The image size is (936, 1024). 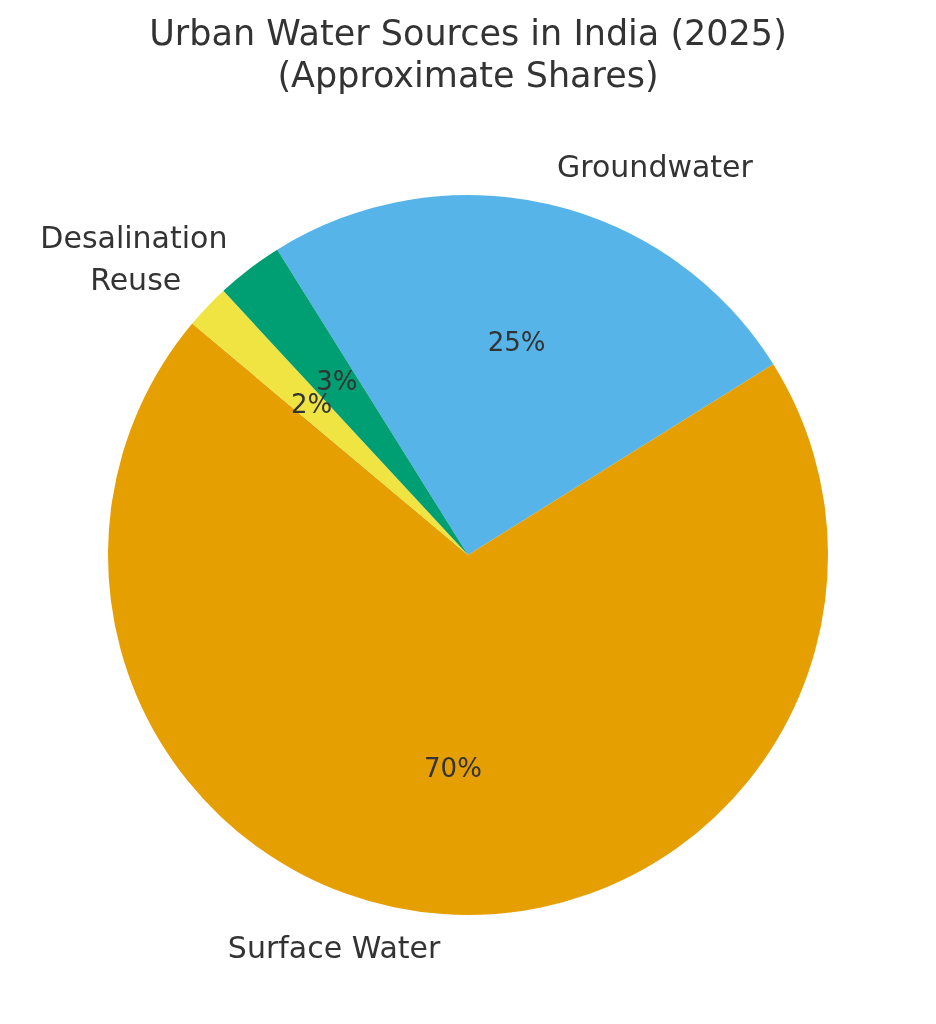 What do you see at coordinates (136, 279) in the screenshot?
I see `slice-label: Reuse` at bounding box center [136, 279].